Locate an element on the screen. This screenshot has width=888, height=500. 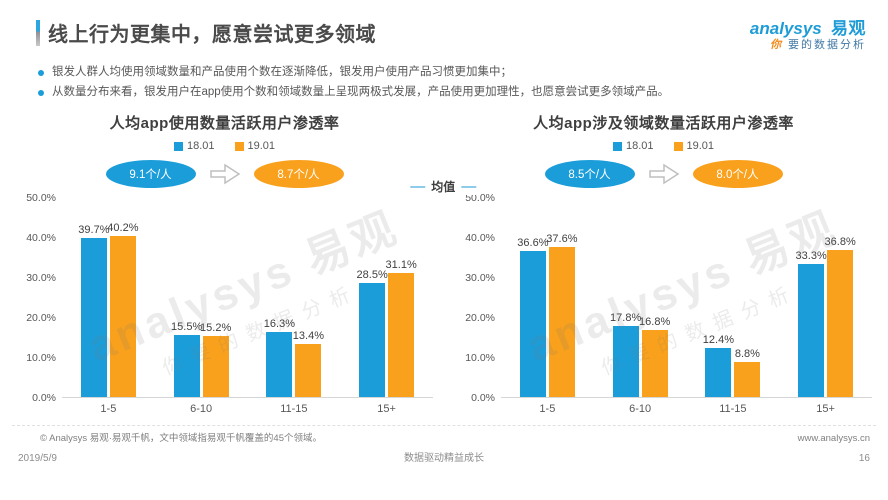
category-labels: 1-5 6-10 11-15 15+ is located at coordinates (247, 409).